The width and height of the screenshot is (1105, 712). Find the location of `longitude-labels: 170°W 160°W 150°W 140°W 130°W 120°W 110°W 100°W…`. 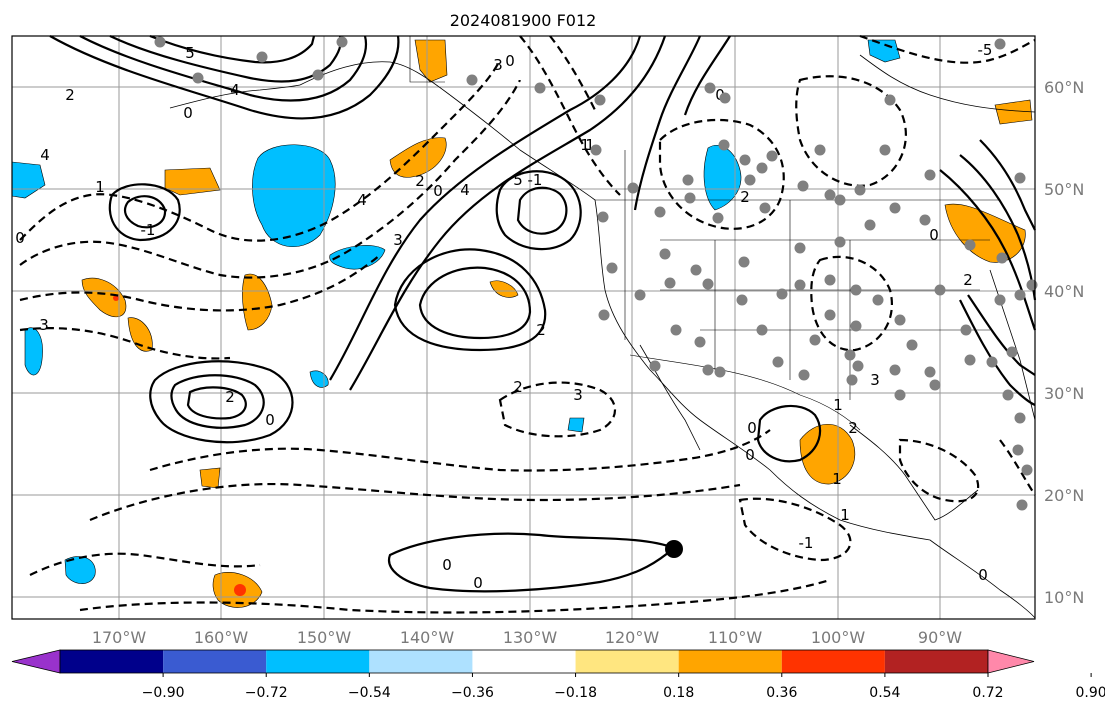

longitude-labels: 170°W 160°W 150°W 140°W 130°W 120°W 110°W 100°W… is located at coordinates (527, 637).